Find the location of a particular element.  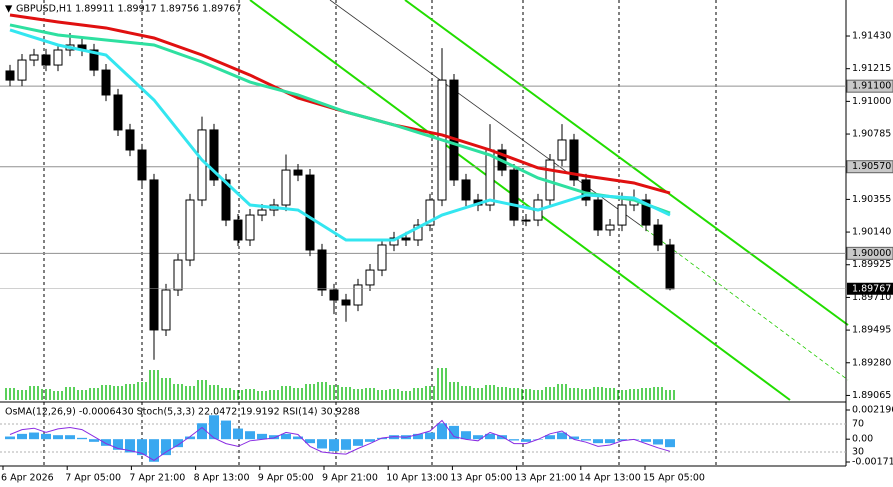

rsi-tick-label: 30 is located at coordinates (858, 452).